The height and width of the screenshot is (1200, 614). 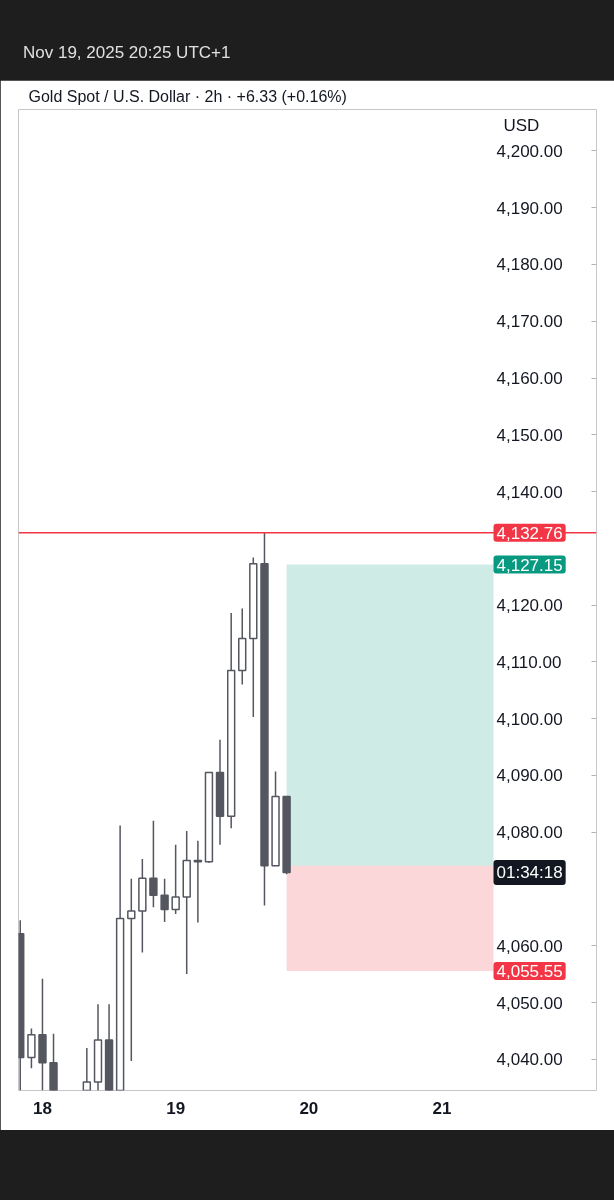 I want to click on y-axis-title: USD, so click(x=521, y=125).